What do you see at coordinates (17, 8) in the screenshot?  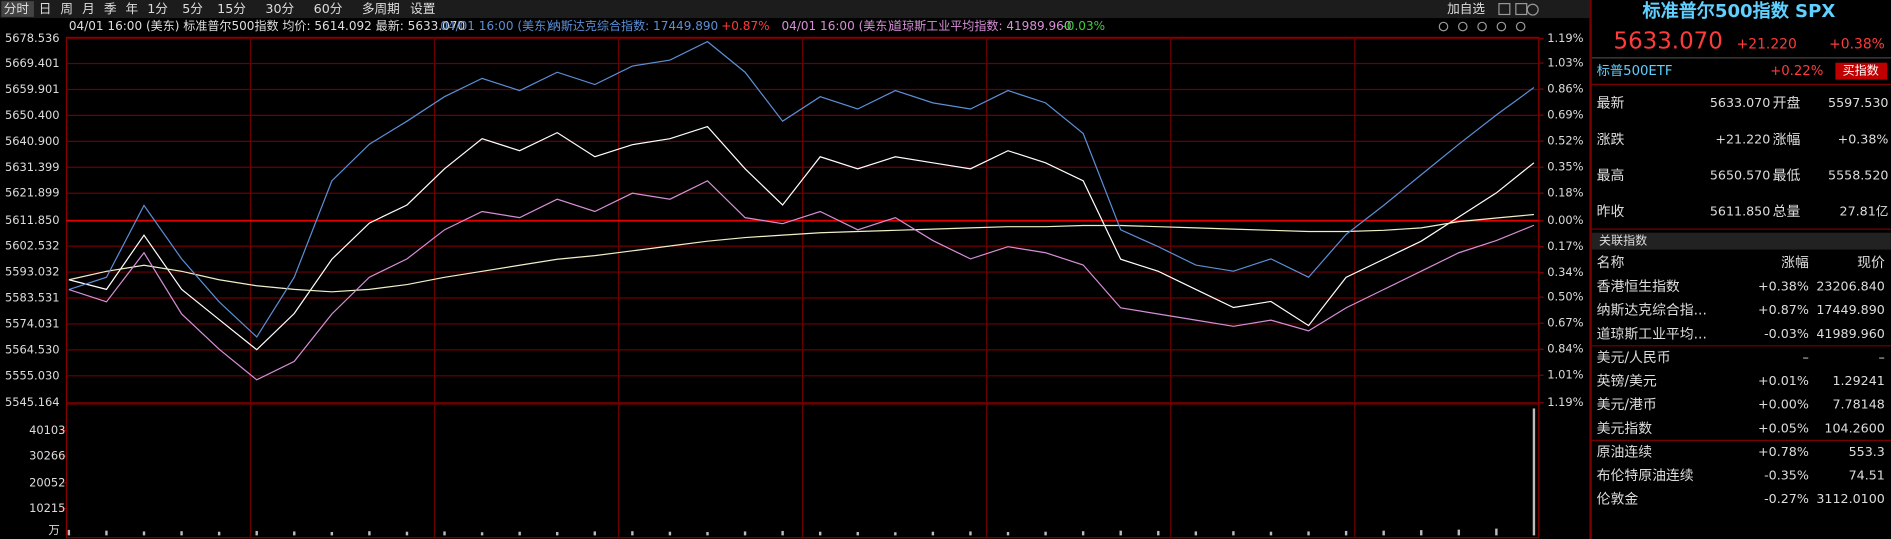 I see `period-button: 分时` at bounding box center [17, 8].